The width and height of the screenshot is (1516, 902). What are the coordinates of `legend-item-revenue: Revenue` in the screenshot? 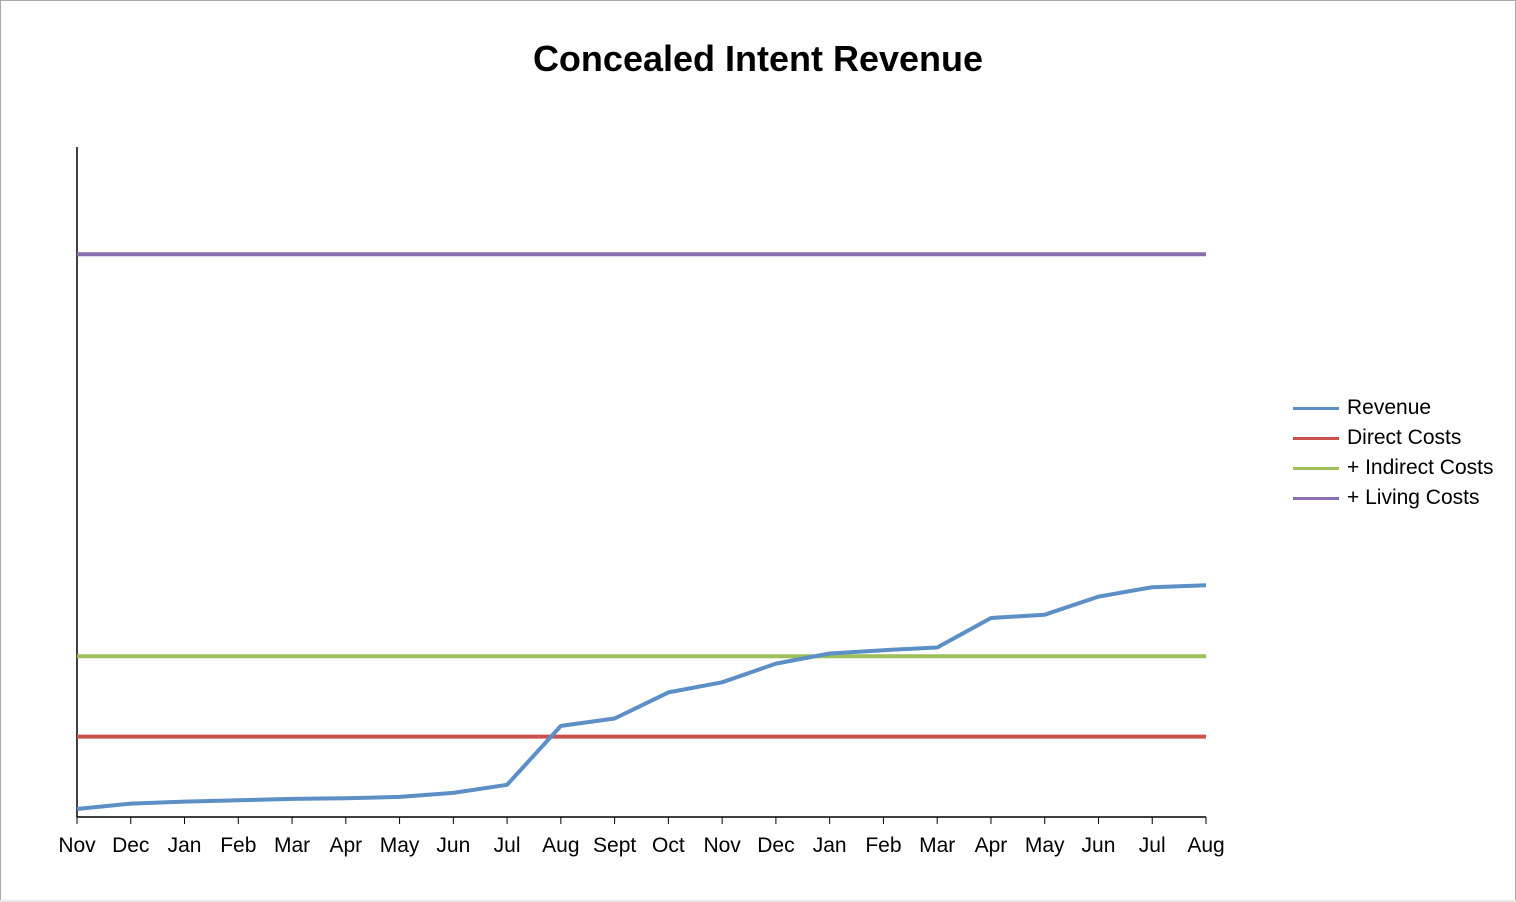 It's located at (1393, 408).